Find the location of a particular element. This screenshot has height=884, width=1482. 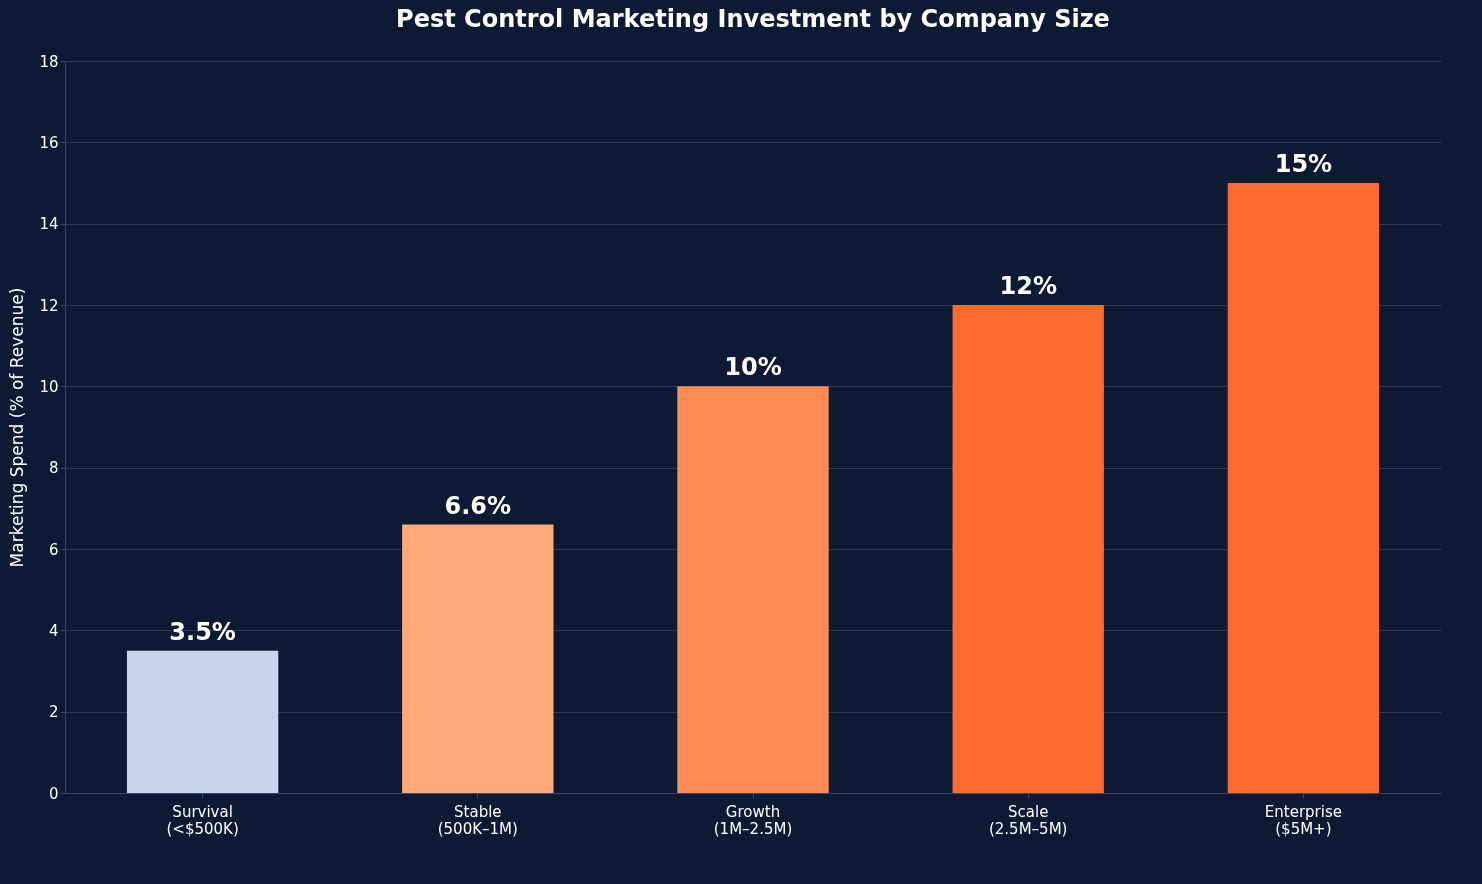

x-tick-label: Enterprise ($5M+) is located at coordinates (1303, 820).